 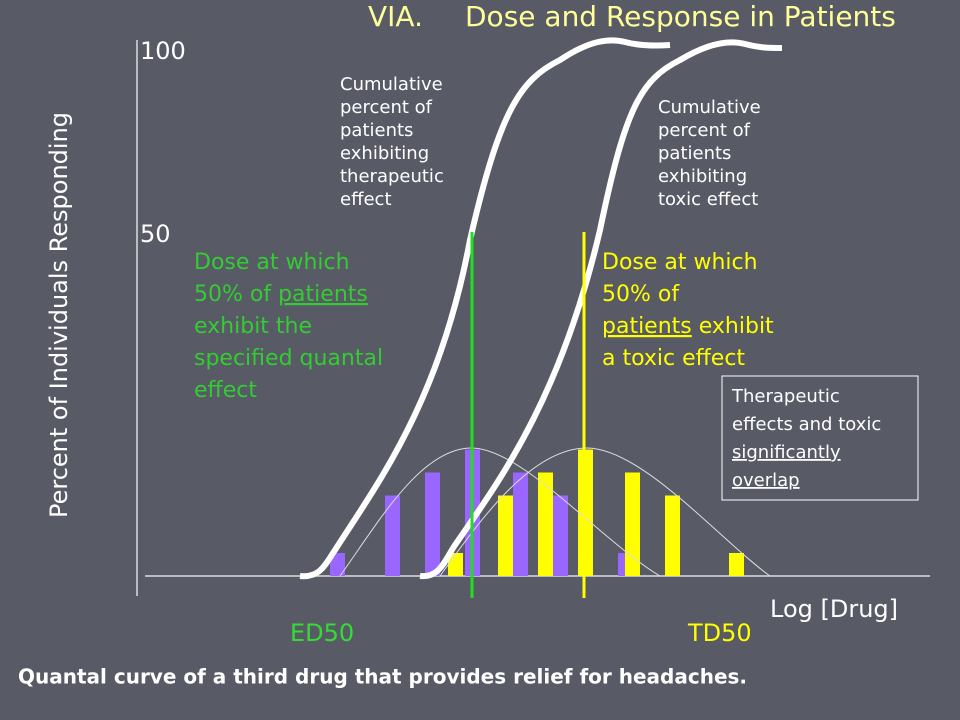 I want to click on note-text: exhibit, so click(x=733, y=326).